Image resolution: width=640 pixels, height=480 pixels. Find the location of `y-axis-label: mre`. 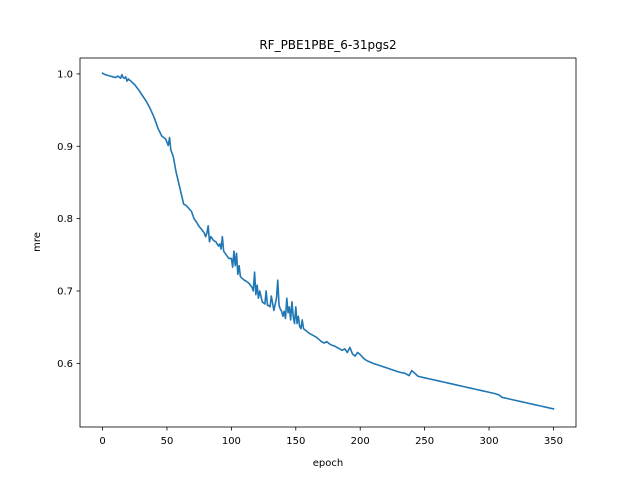

y-axis-label: mre is located at coordinates (37, 242).